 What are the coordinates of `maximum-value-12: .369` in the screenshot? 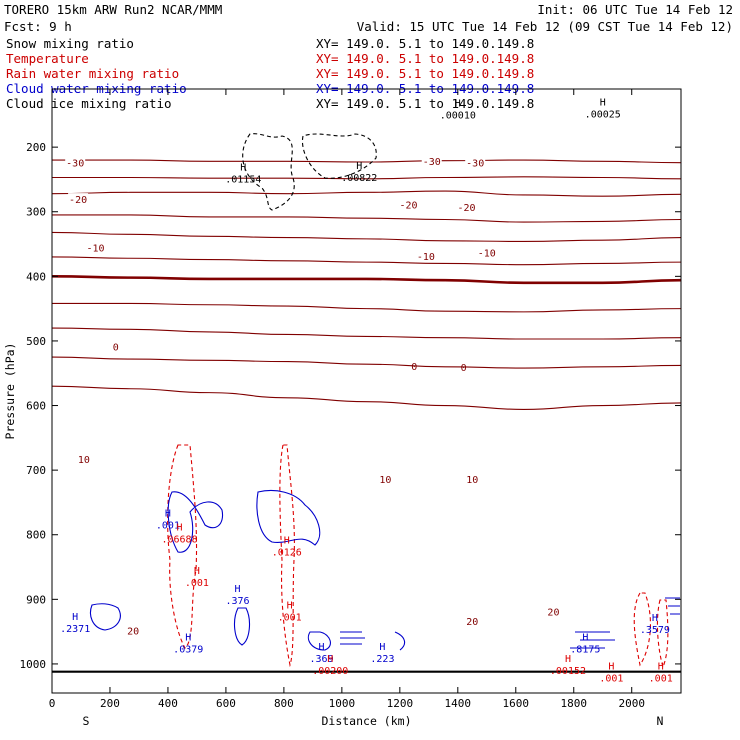 It's located at (322, 659).